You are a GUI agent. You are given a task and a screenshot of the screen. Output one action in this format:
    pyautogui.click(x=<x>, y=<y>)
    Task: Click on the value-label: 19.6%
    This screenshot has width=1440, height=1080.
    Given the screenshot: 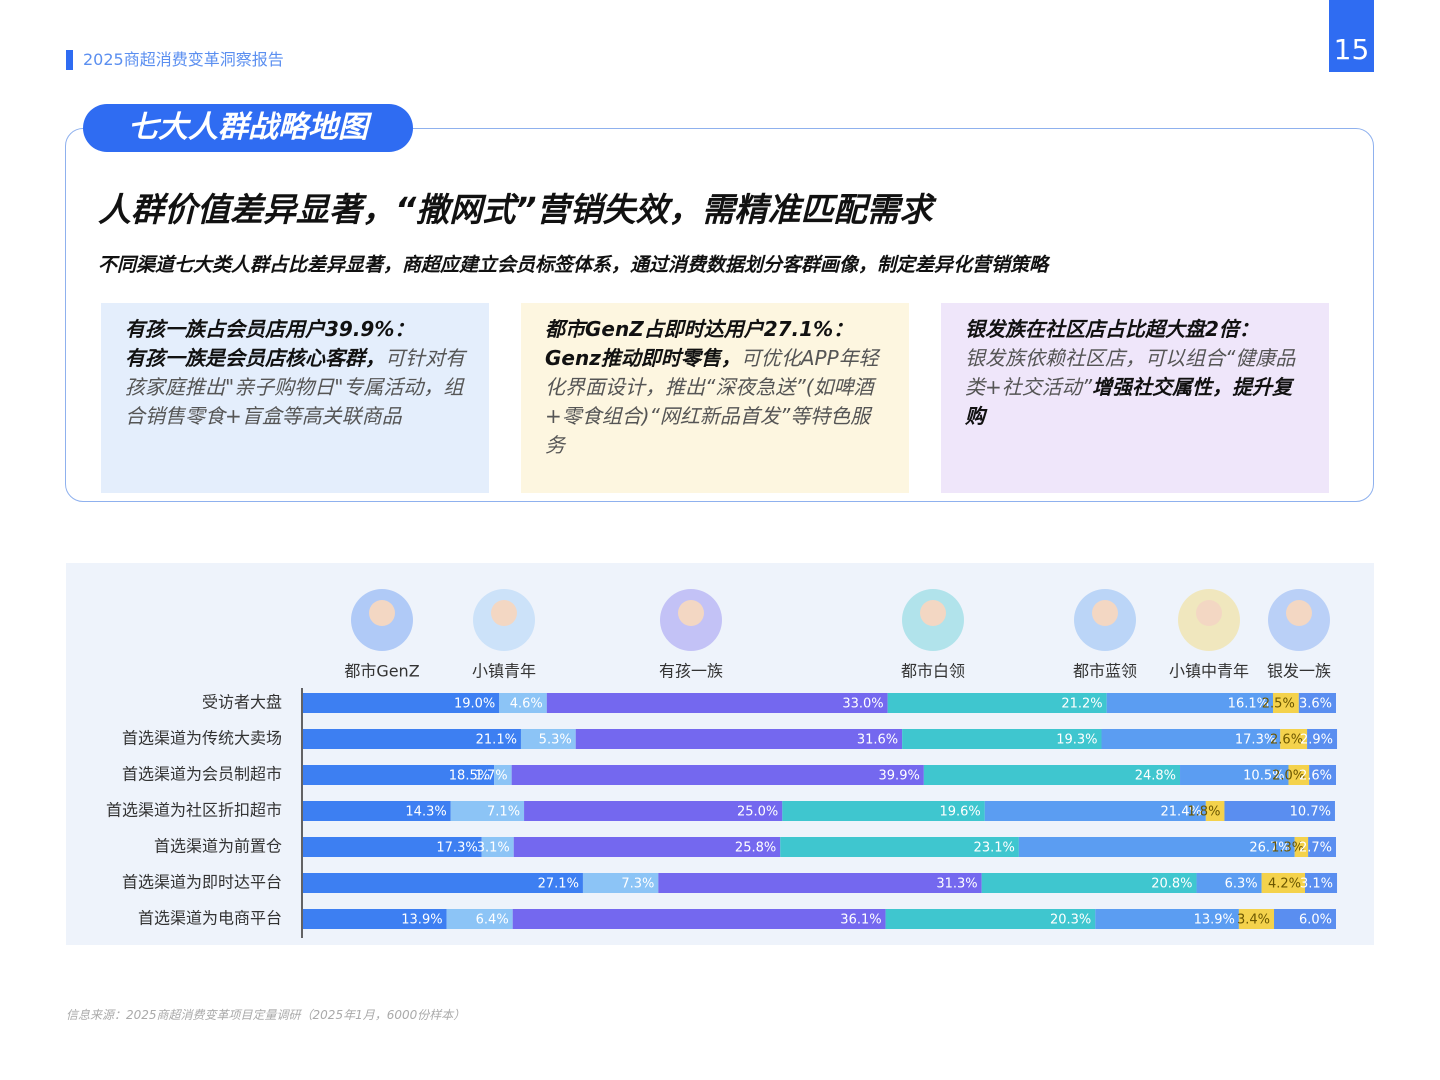 What is the action you would take?
    pyautogui.click(x=959, y=812)
    